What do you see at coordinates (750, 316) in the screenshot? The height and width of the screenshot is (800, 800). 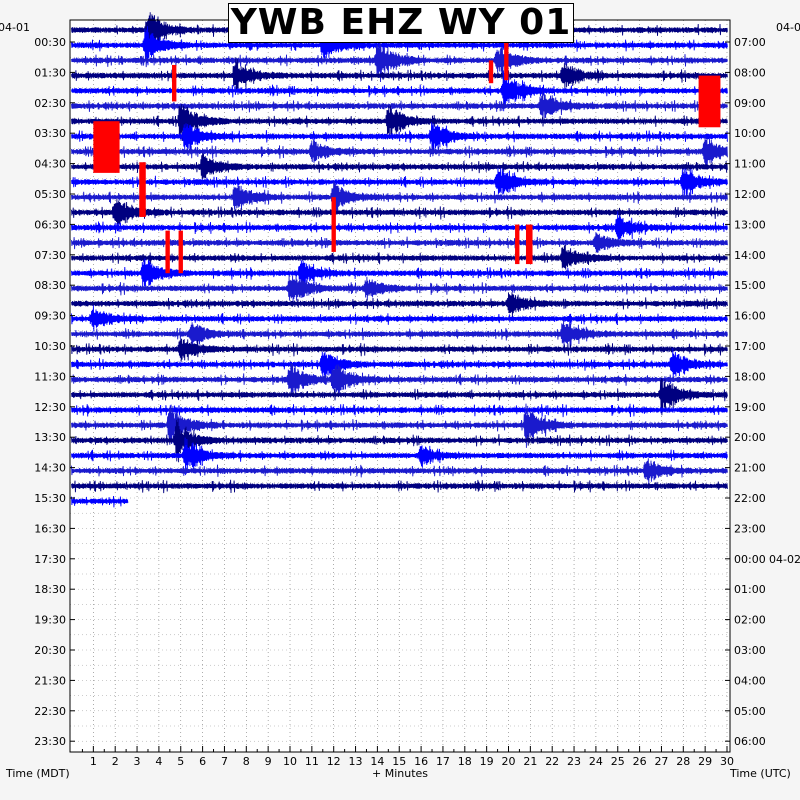 I see `right-time-label: 16:00` at bounding box center [750, 316].